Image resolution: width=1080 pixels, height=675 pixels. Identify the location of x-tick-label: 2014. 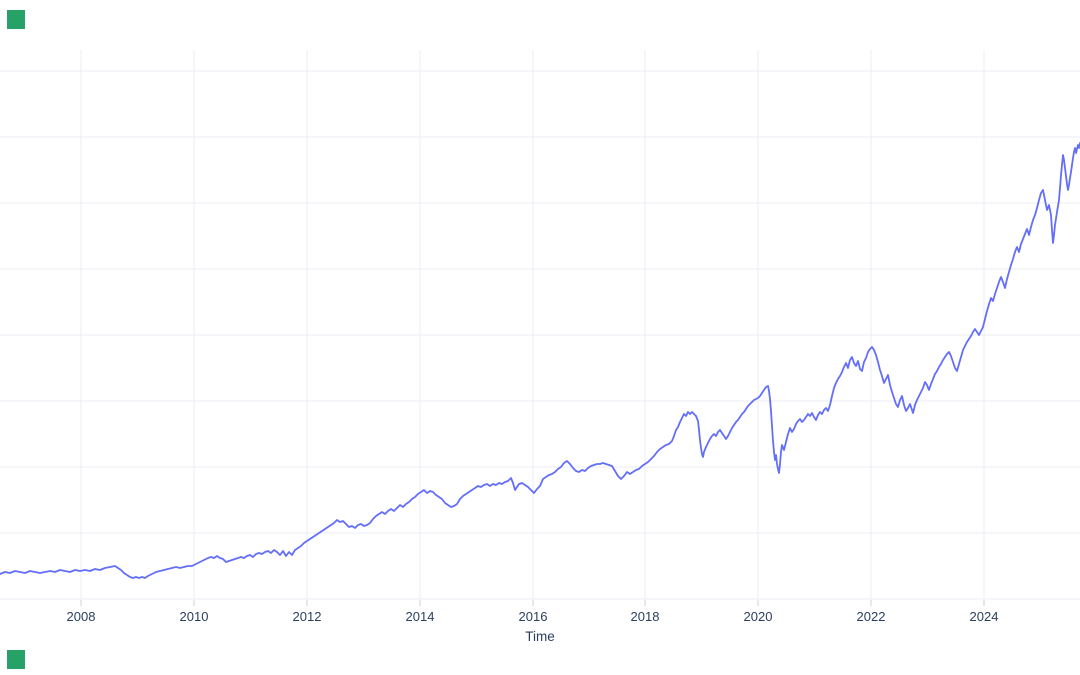
(420, 616).